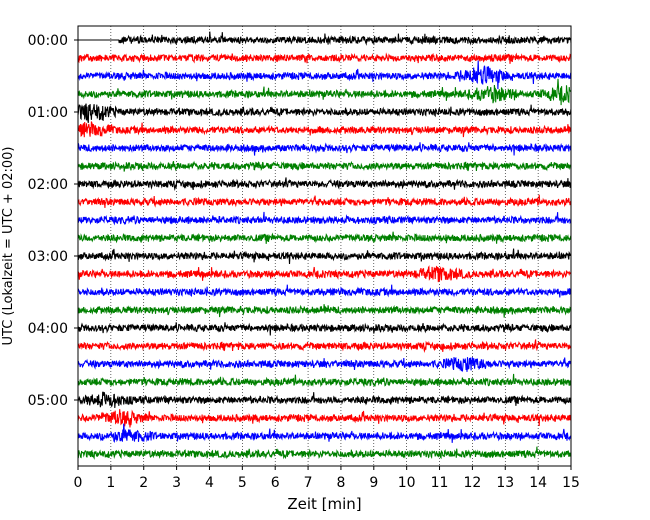 The image size is (650, 520). What do you see at coordinates (324, 504) in the screenshot?
I see `x-axis-title: Zeit [min]` at bounding box center [324, 504].